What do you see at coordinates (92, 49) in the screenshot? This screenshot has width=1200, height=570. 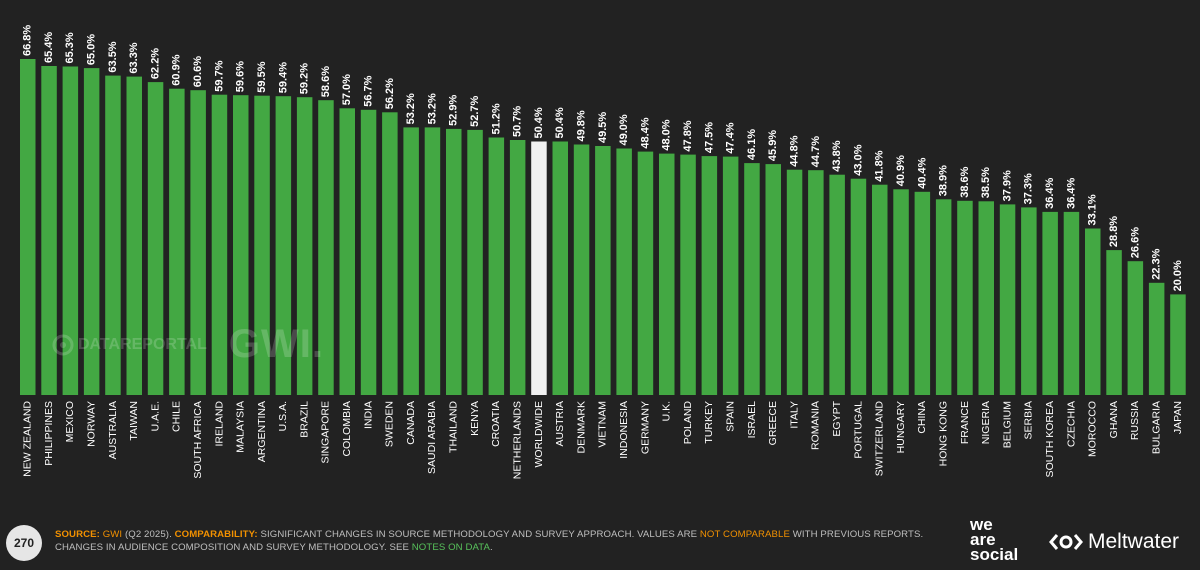 I see `data-label: 65.0%` at bounding box center [92, 49].